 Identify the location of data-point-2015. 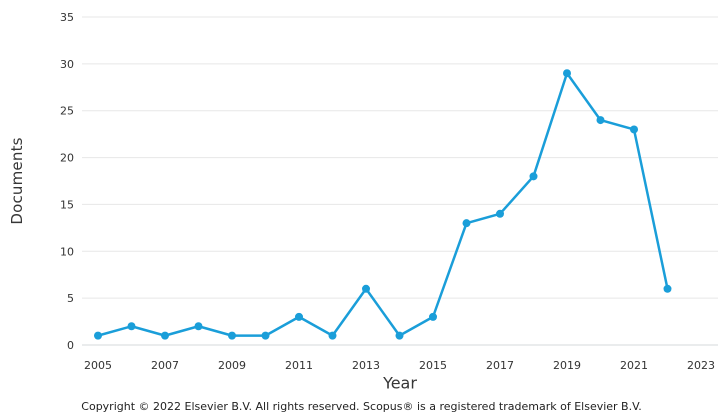
(433, 316).